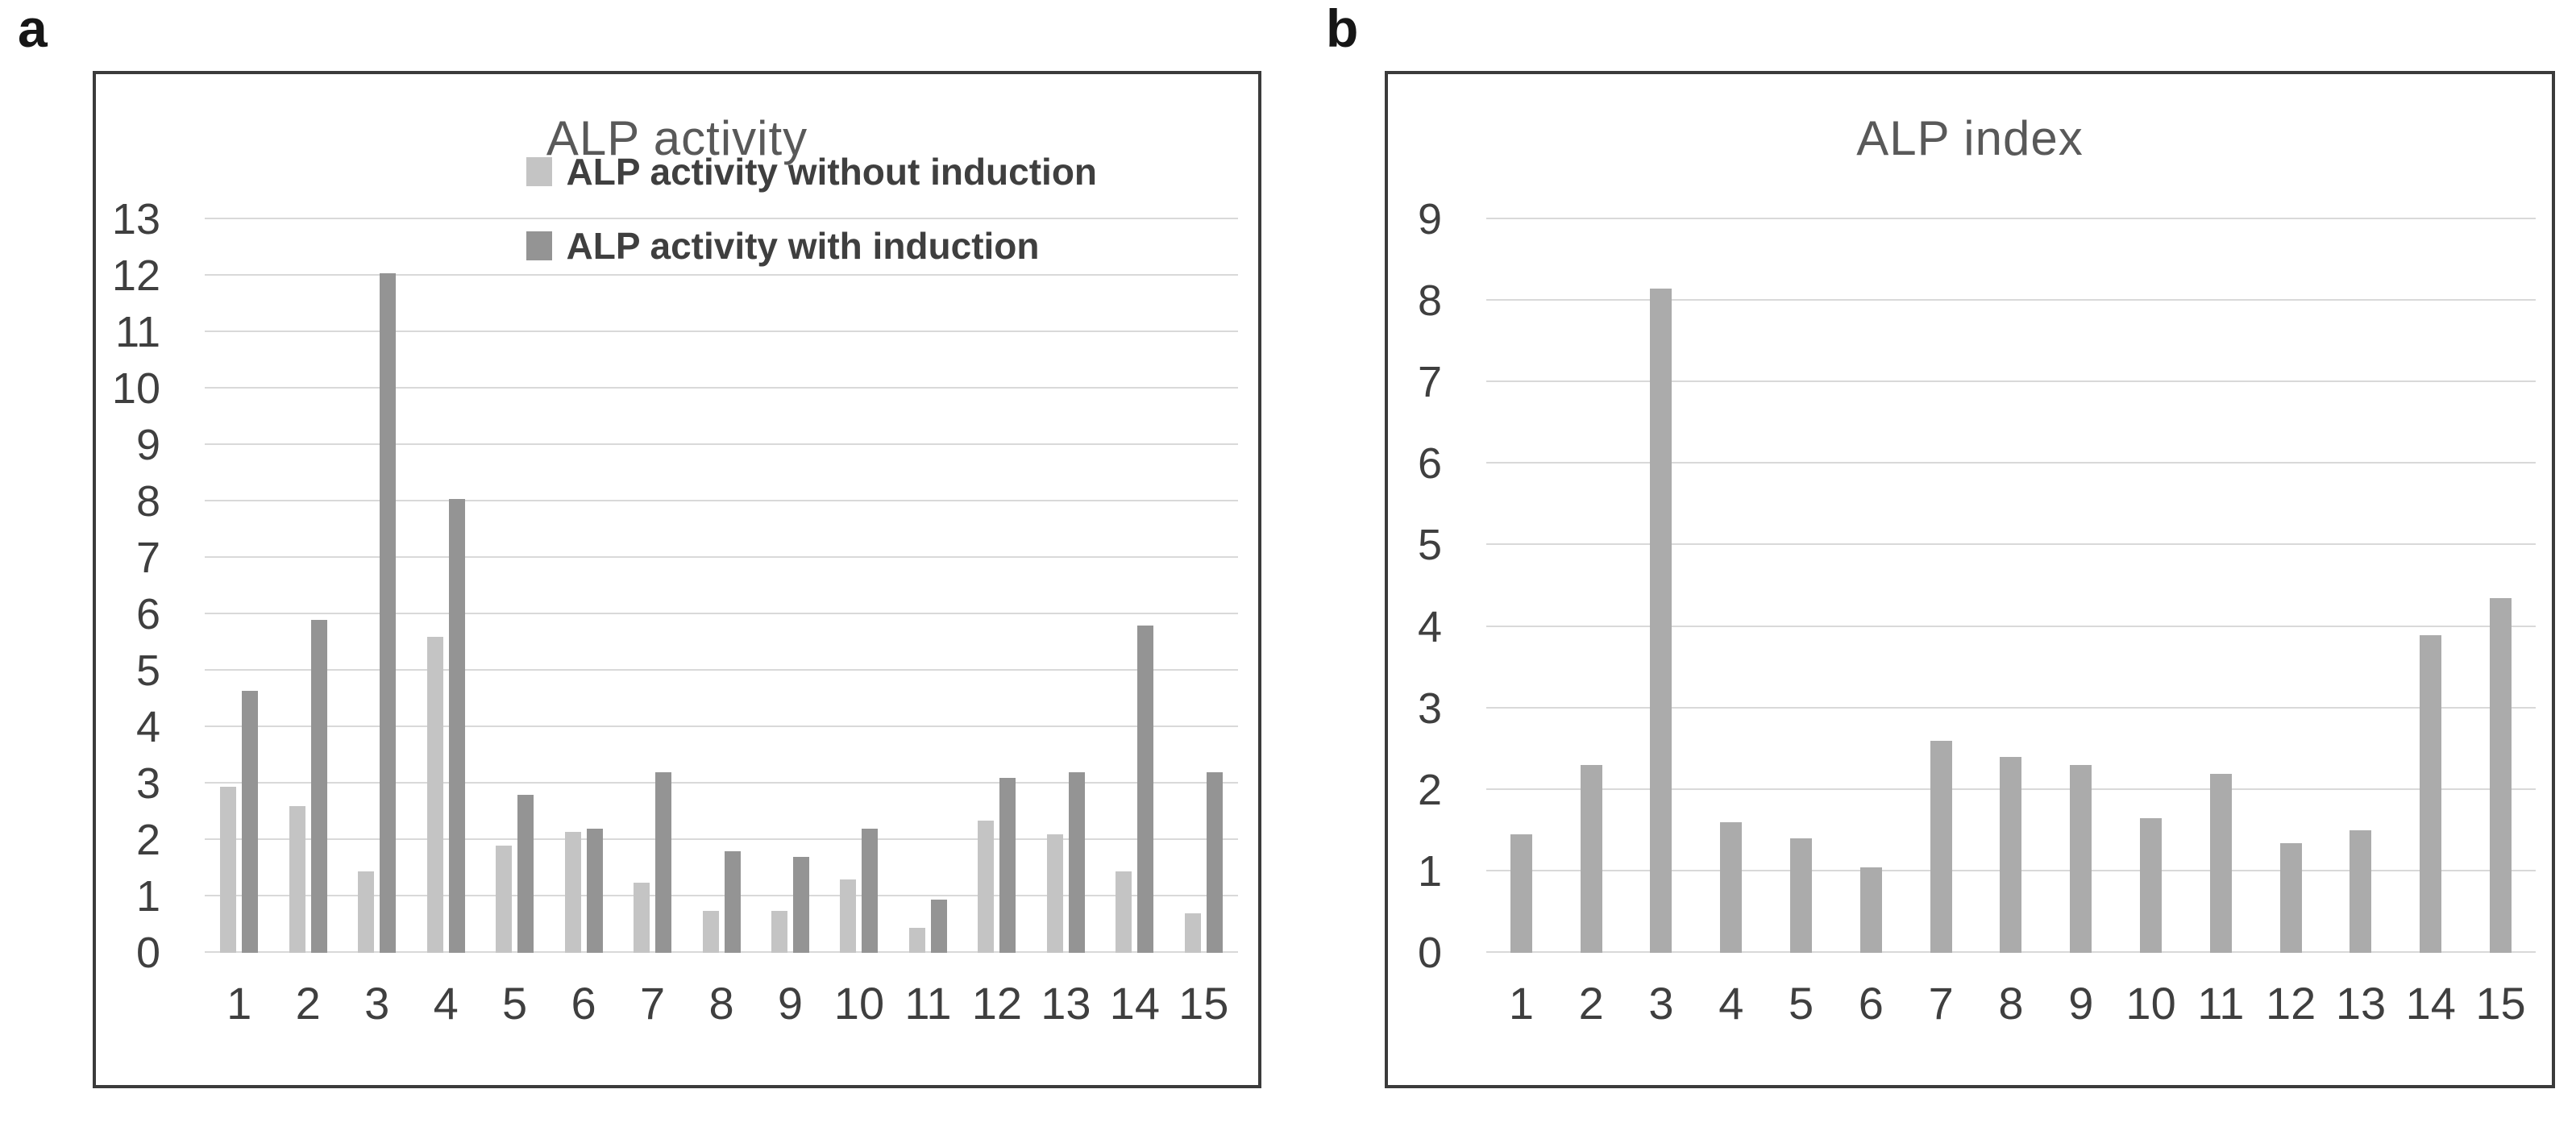 This screenshot has height=1135, width=2576. I want to click on y-axis-tick-label: 2, so click(147, 840).